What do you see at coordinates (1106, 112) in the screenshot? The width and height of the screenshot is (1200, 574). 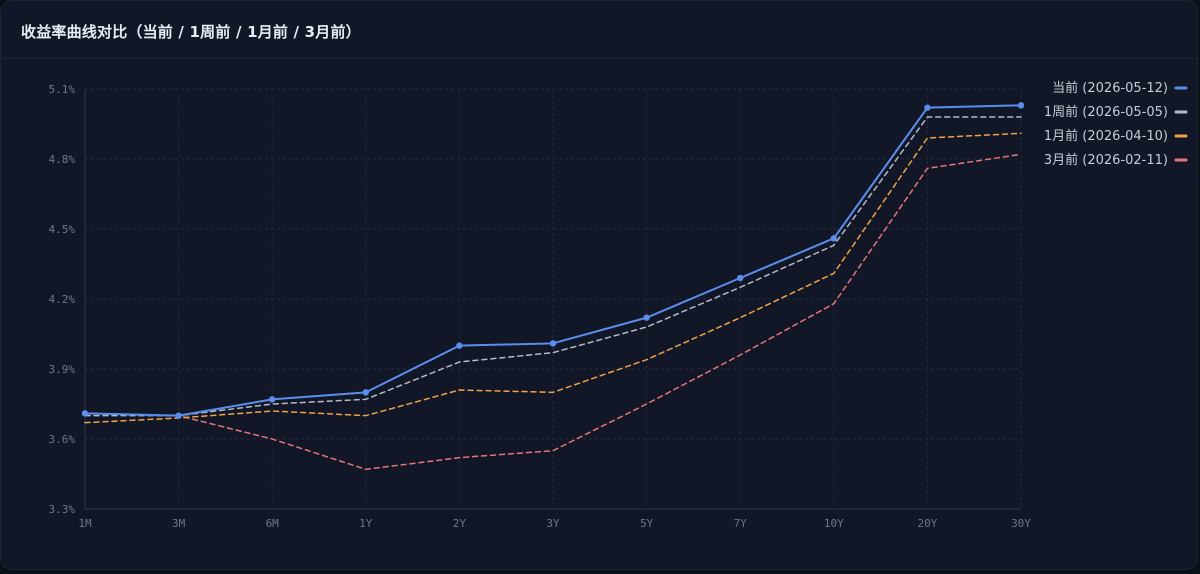 I see `legend-label: 1周前 (2026-05-05)` at bounding box center [1106, 112].